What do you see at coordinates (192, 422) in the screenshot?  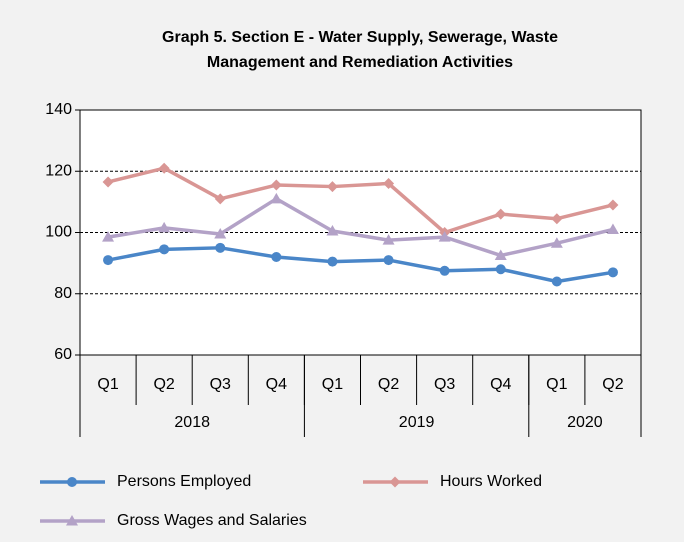 I see `group-label: 2018` at bounding box center [192, 422].